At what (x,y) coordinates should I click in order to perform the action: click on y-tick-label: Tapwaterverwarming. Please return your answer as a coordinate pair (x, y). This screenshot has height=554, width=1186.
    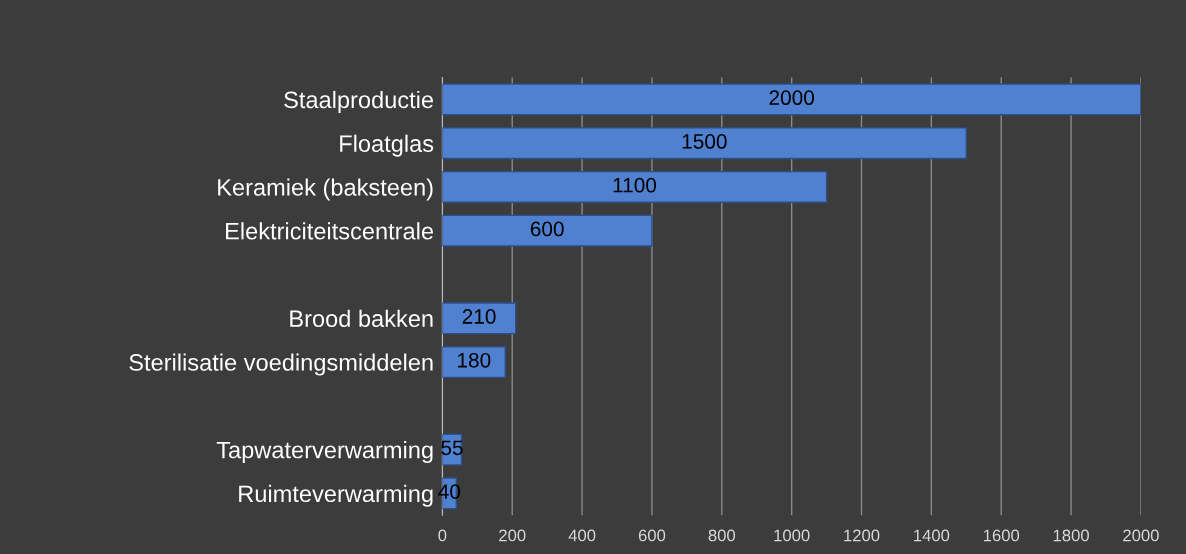
    Looking at the image, I should click on (324, 452).